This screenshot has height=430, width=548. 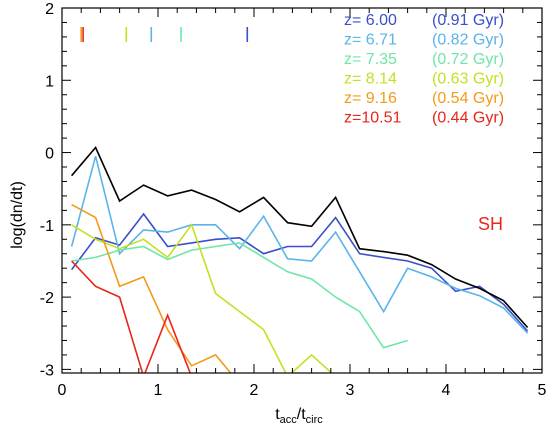 What do you see at coordinates (49, 81) in the screenshot?
I see `y-tick-label-1: 1` at bounding box center [49, 81].